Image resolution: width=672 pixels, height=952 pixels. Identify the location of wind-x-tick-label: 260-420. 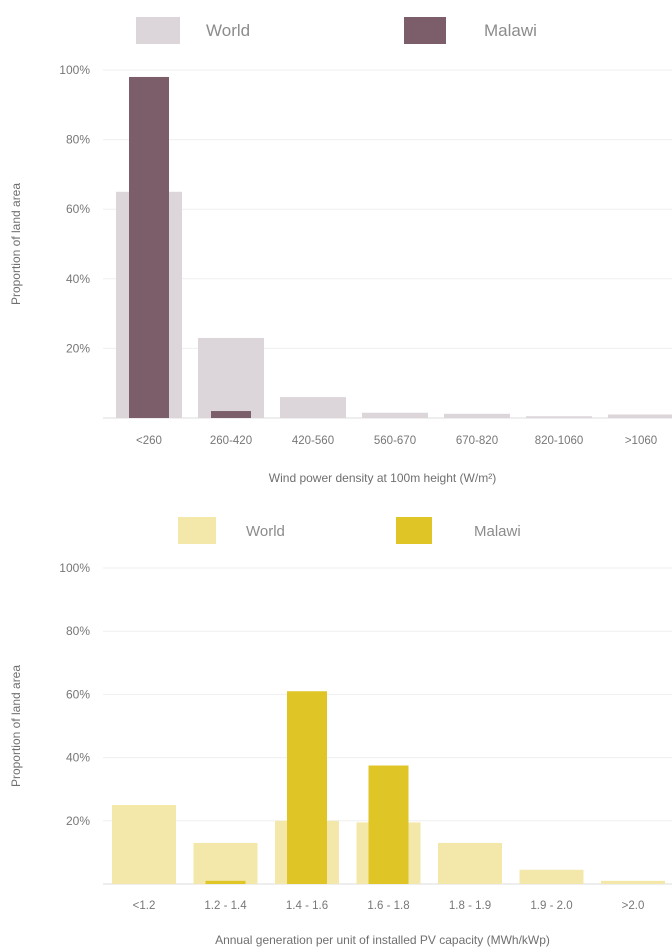
(231, 441).